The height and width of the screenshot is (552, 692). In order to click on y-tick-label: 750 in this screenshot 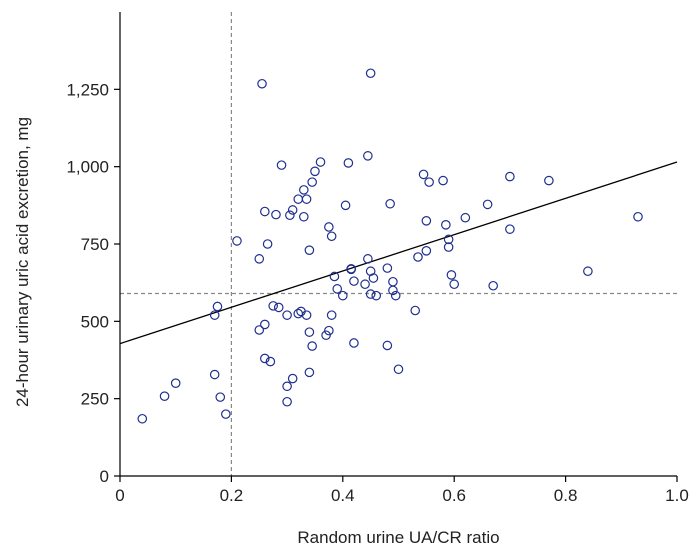, I will do `click(95, 244)`.